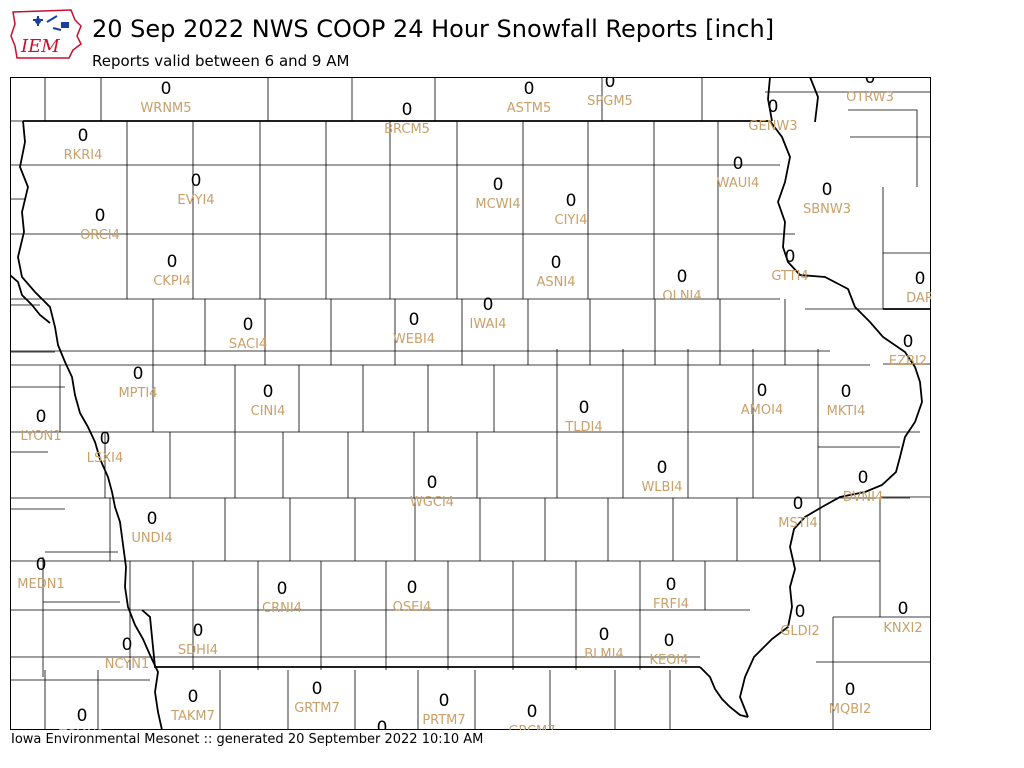 The image size is (1024, 768). Describe the element at coordinates (738, 183) in the screenshot. I see `station-id: WAUI4` at that location.